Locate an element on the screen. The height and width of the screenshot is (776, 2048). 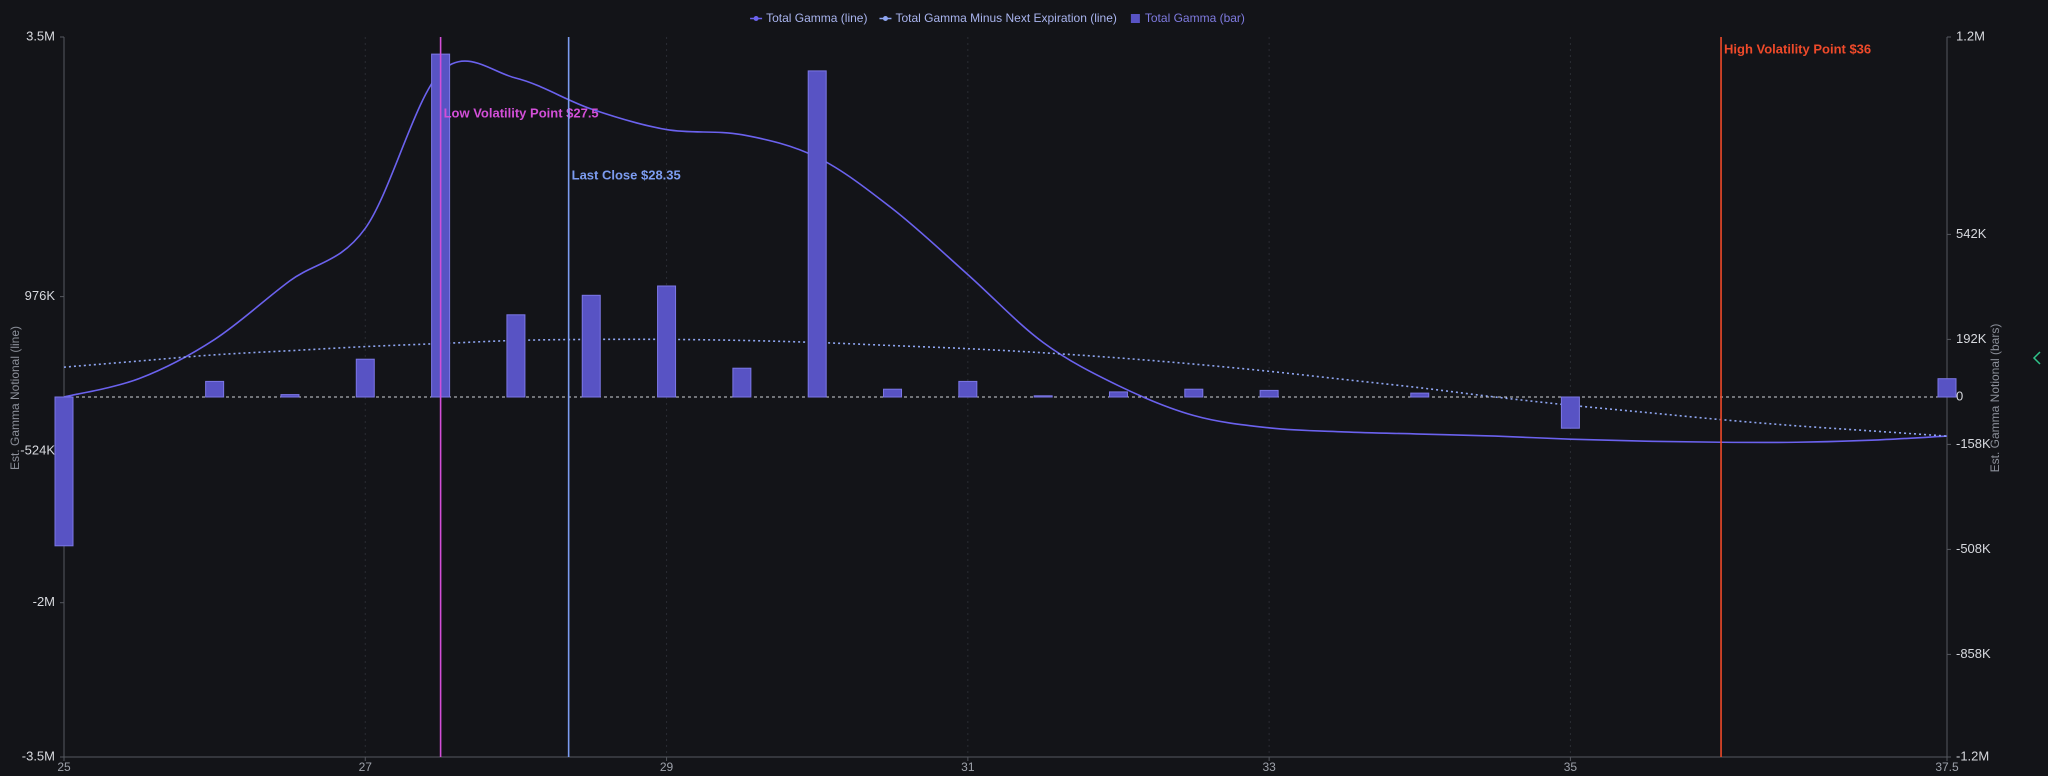
x-tick-label: 27 is located at coordinates (366, 767).